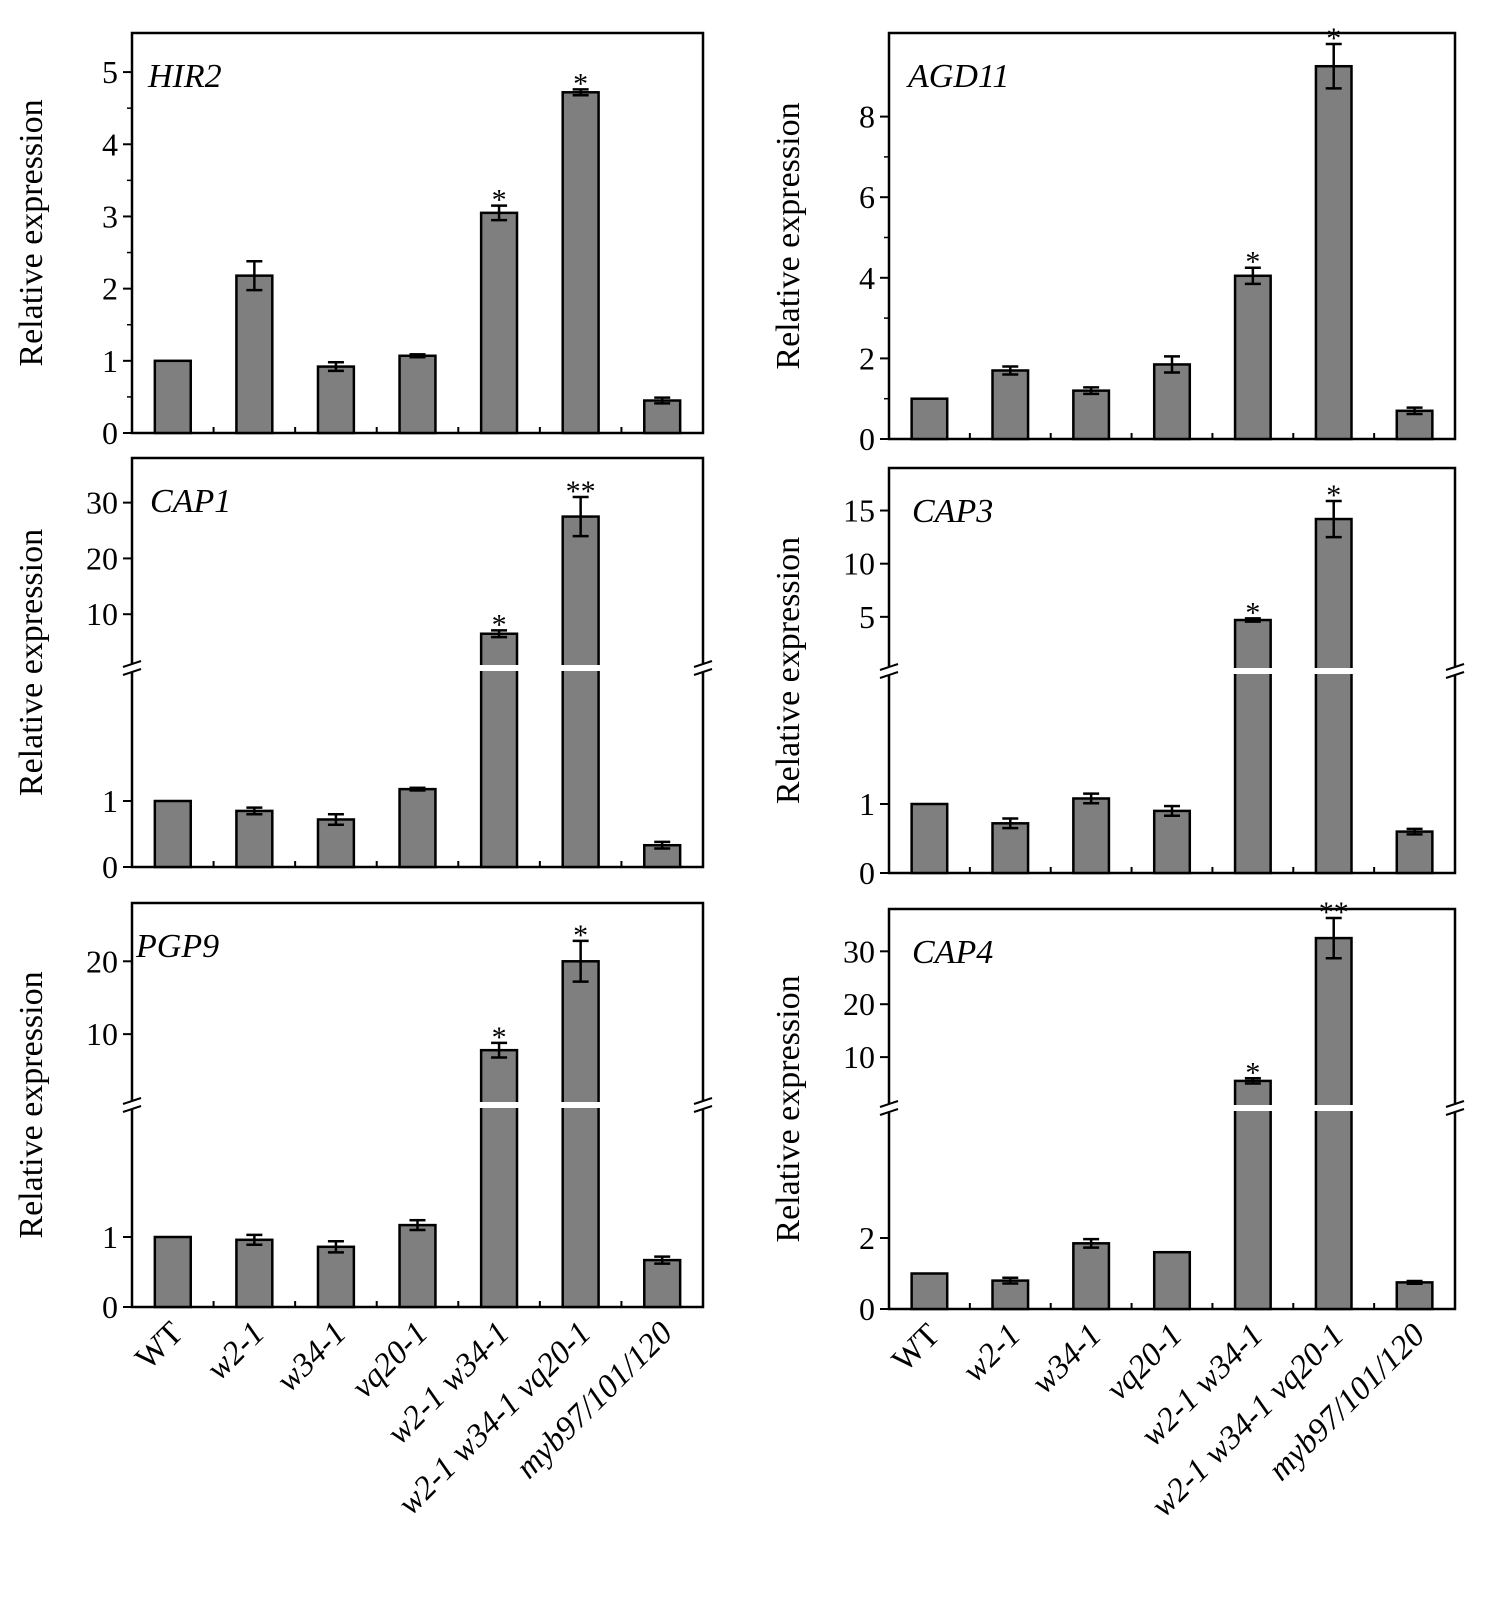 The image size is (1502, 1602). Describe the element at coordinates (952, 511) in the screenshot. I see `panel-title: CAP3` at that location.